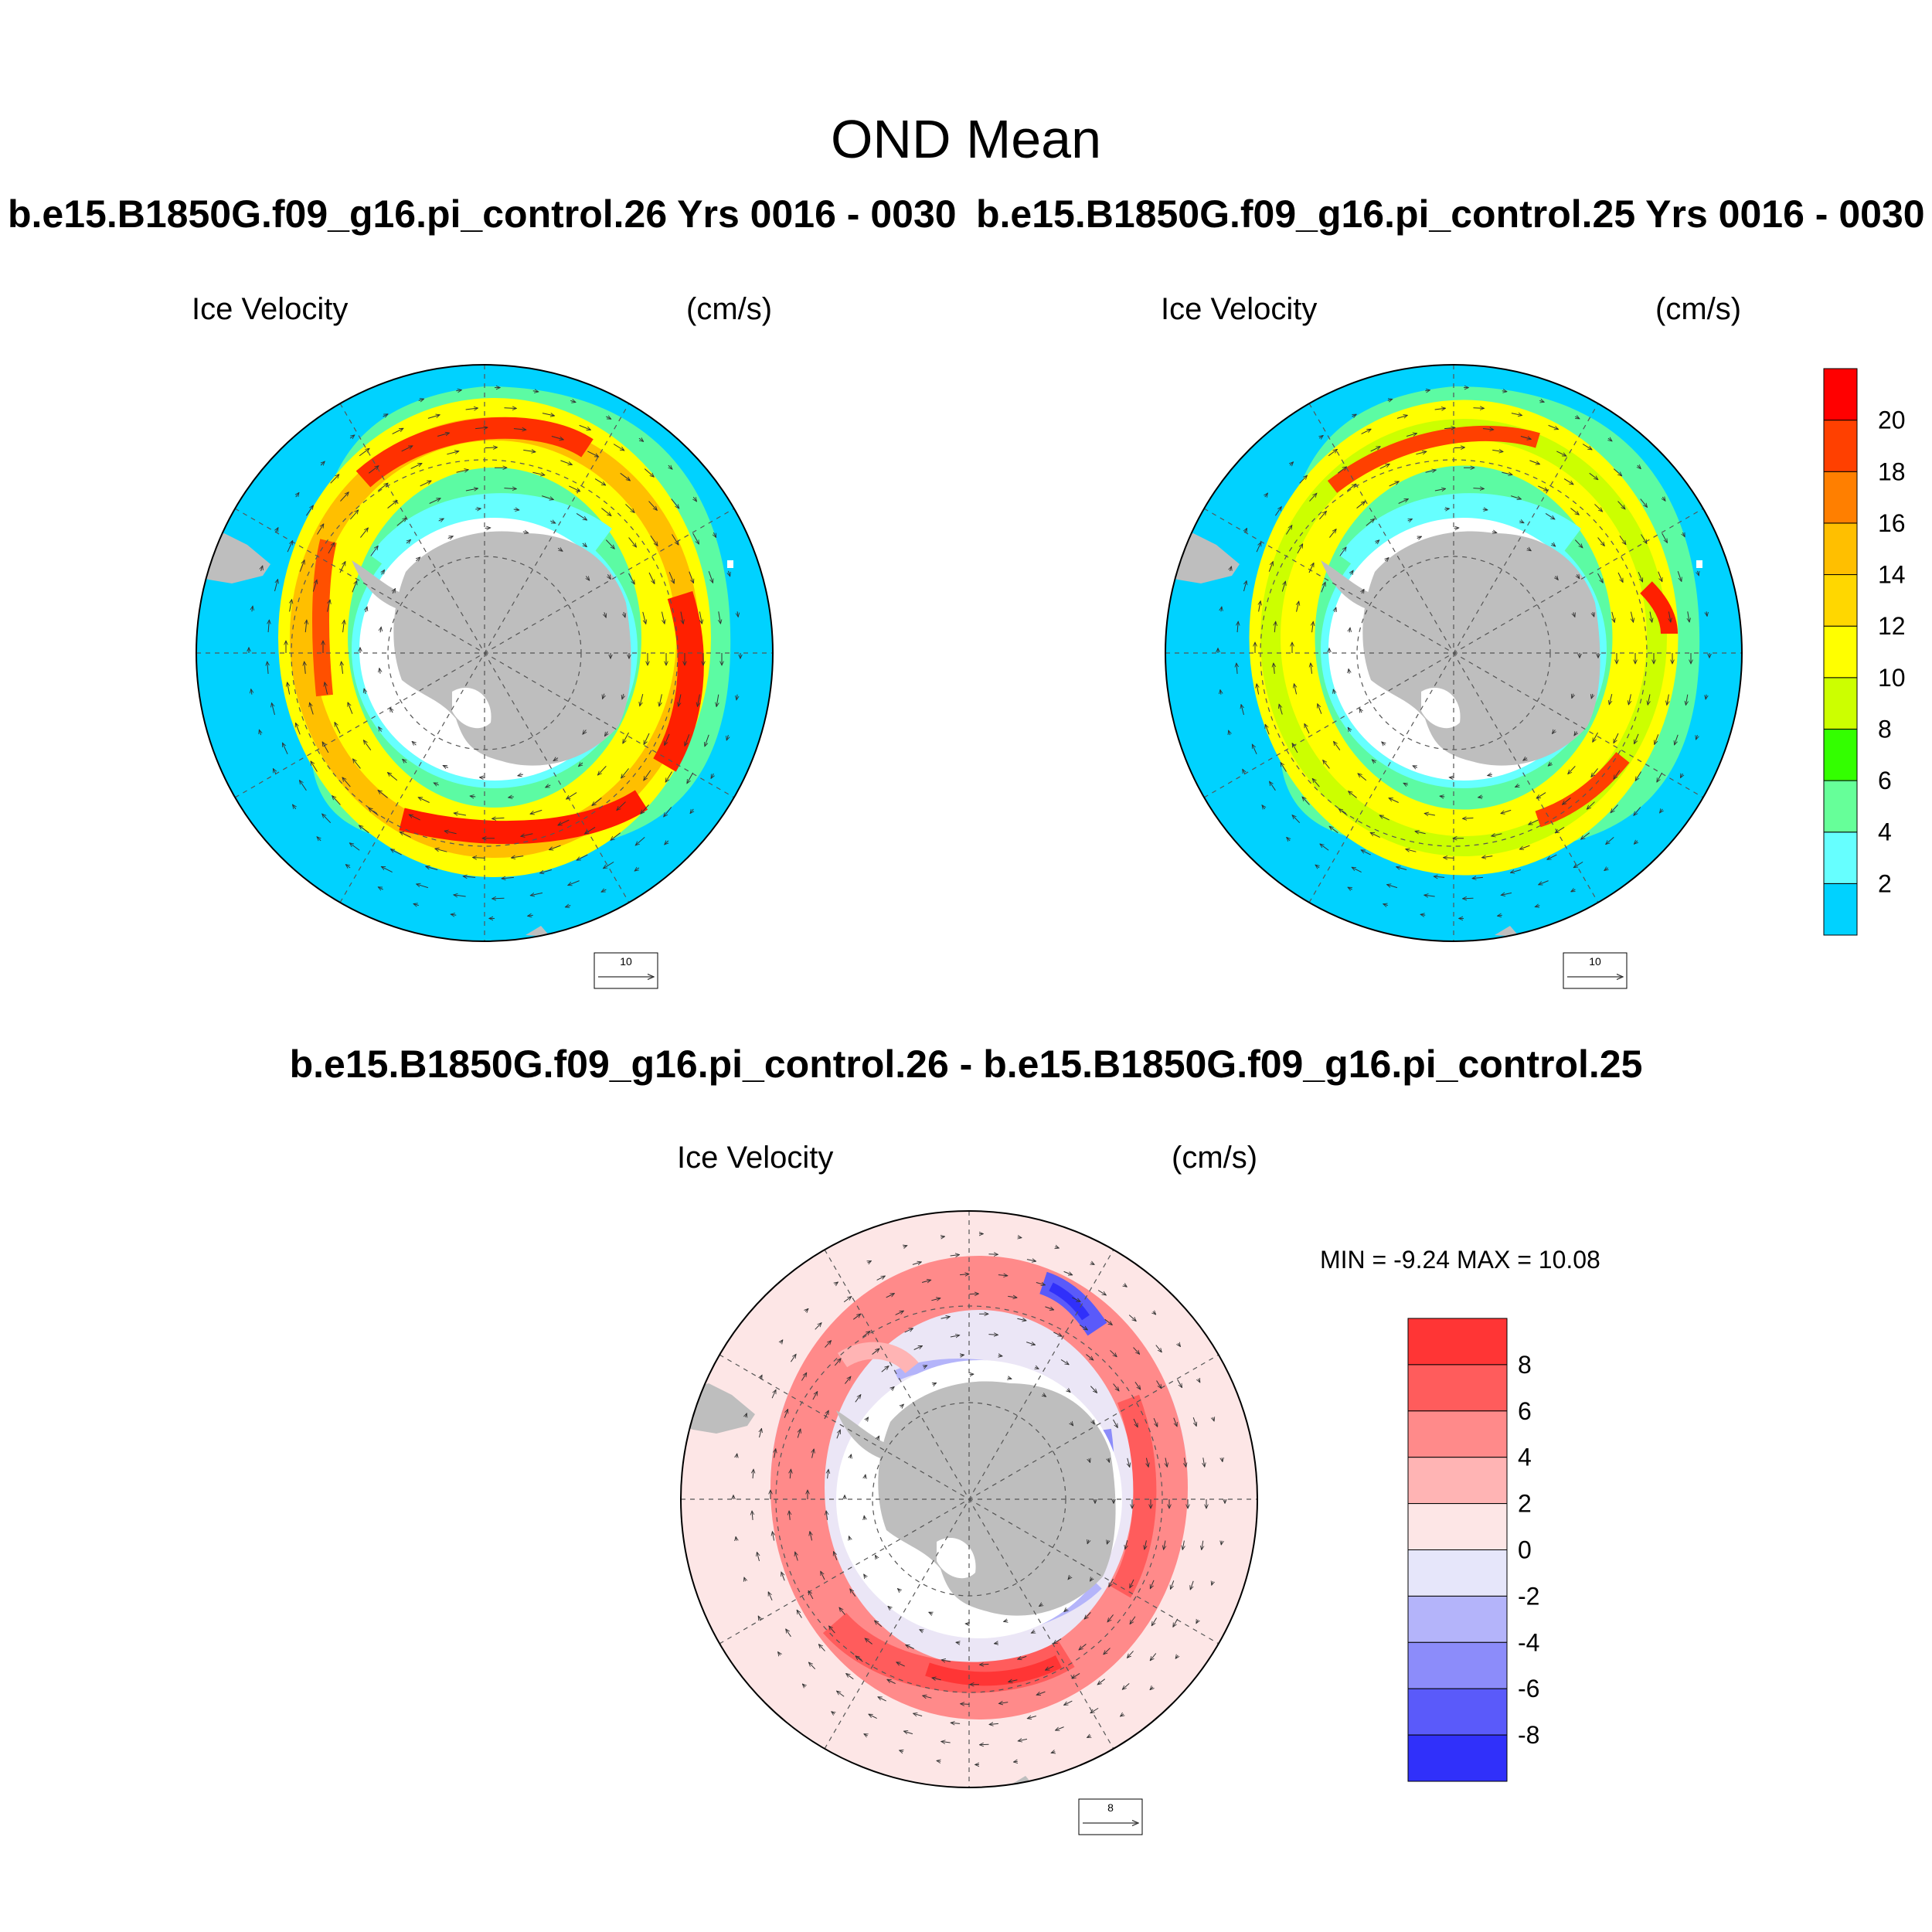 Image resolution: width=1932 pixels, height=1932 pixels. I want to click on panel-1-reference-vector-label: 10, so click(626, 962).